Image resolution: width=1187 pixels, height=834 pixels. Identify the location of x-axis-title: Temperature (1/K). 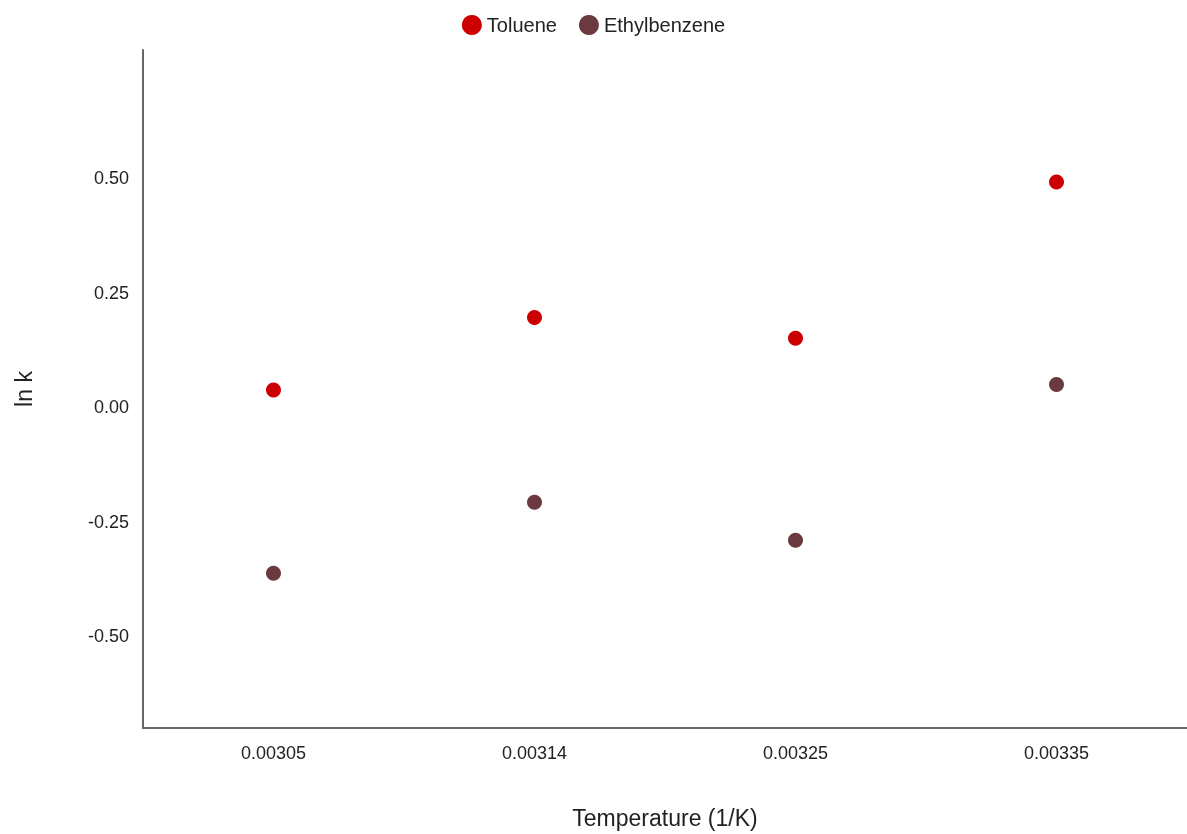
(665, 817).